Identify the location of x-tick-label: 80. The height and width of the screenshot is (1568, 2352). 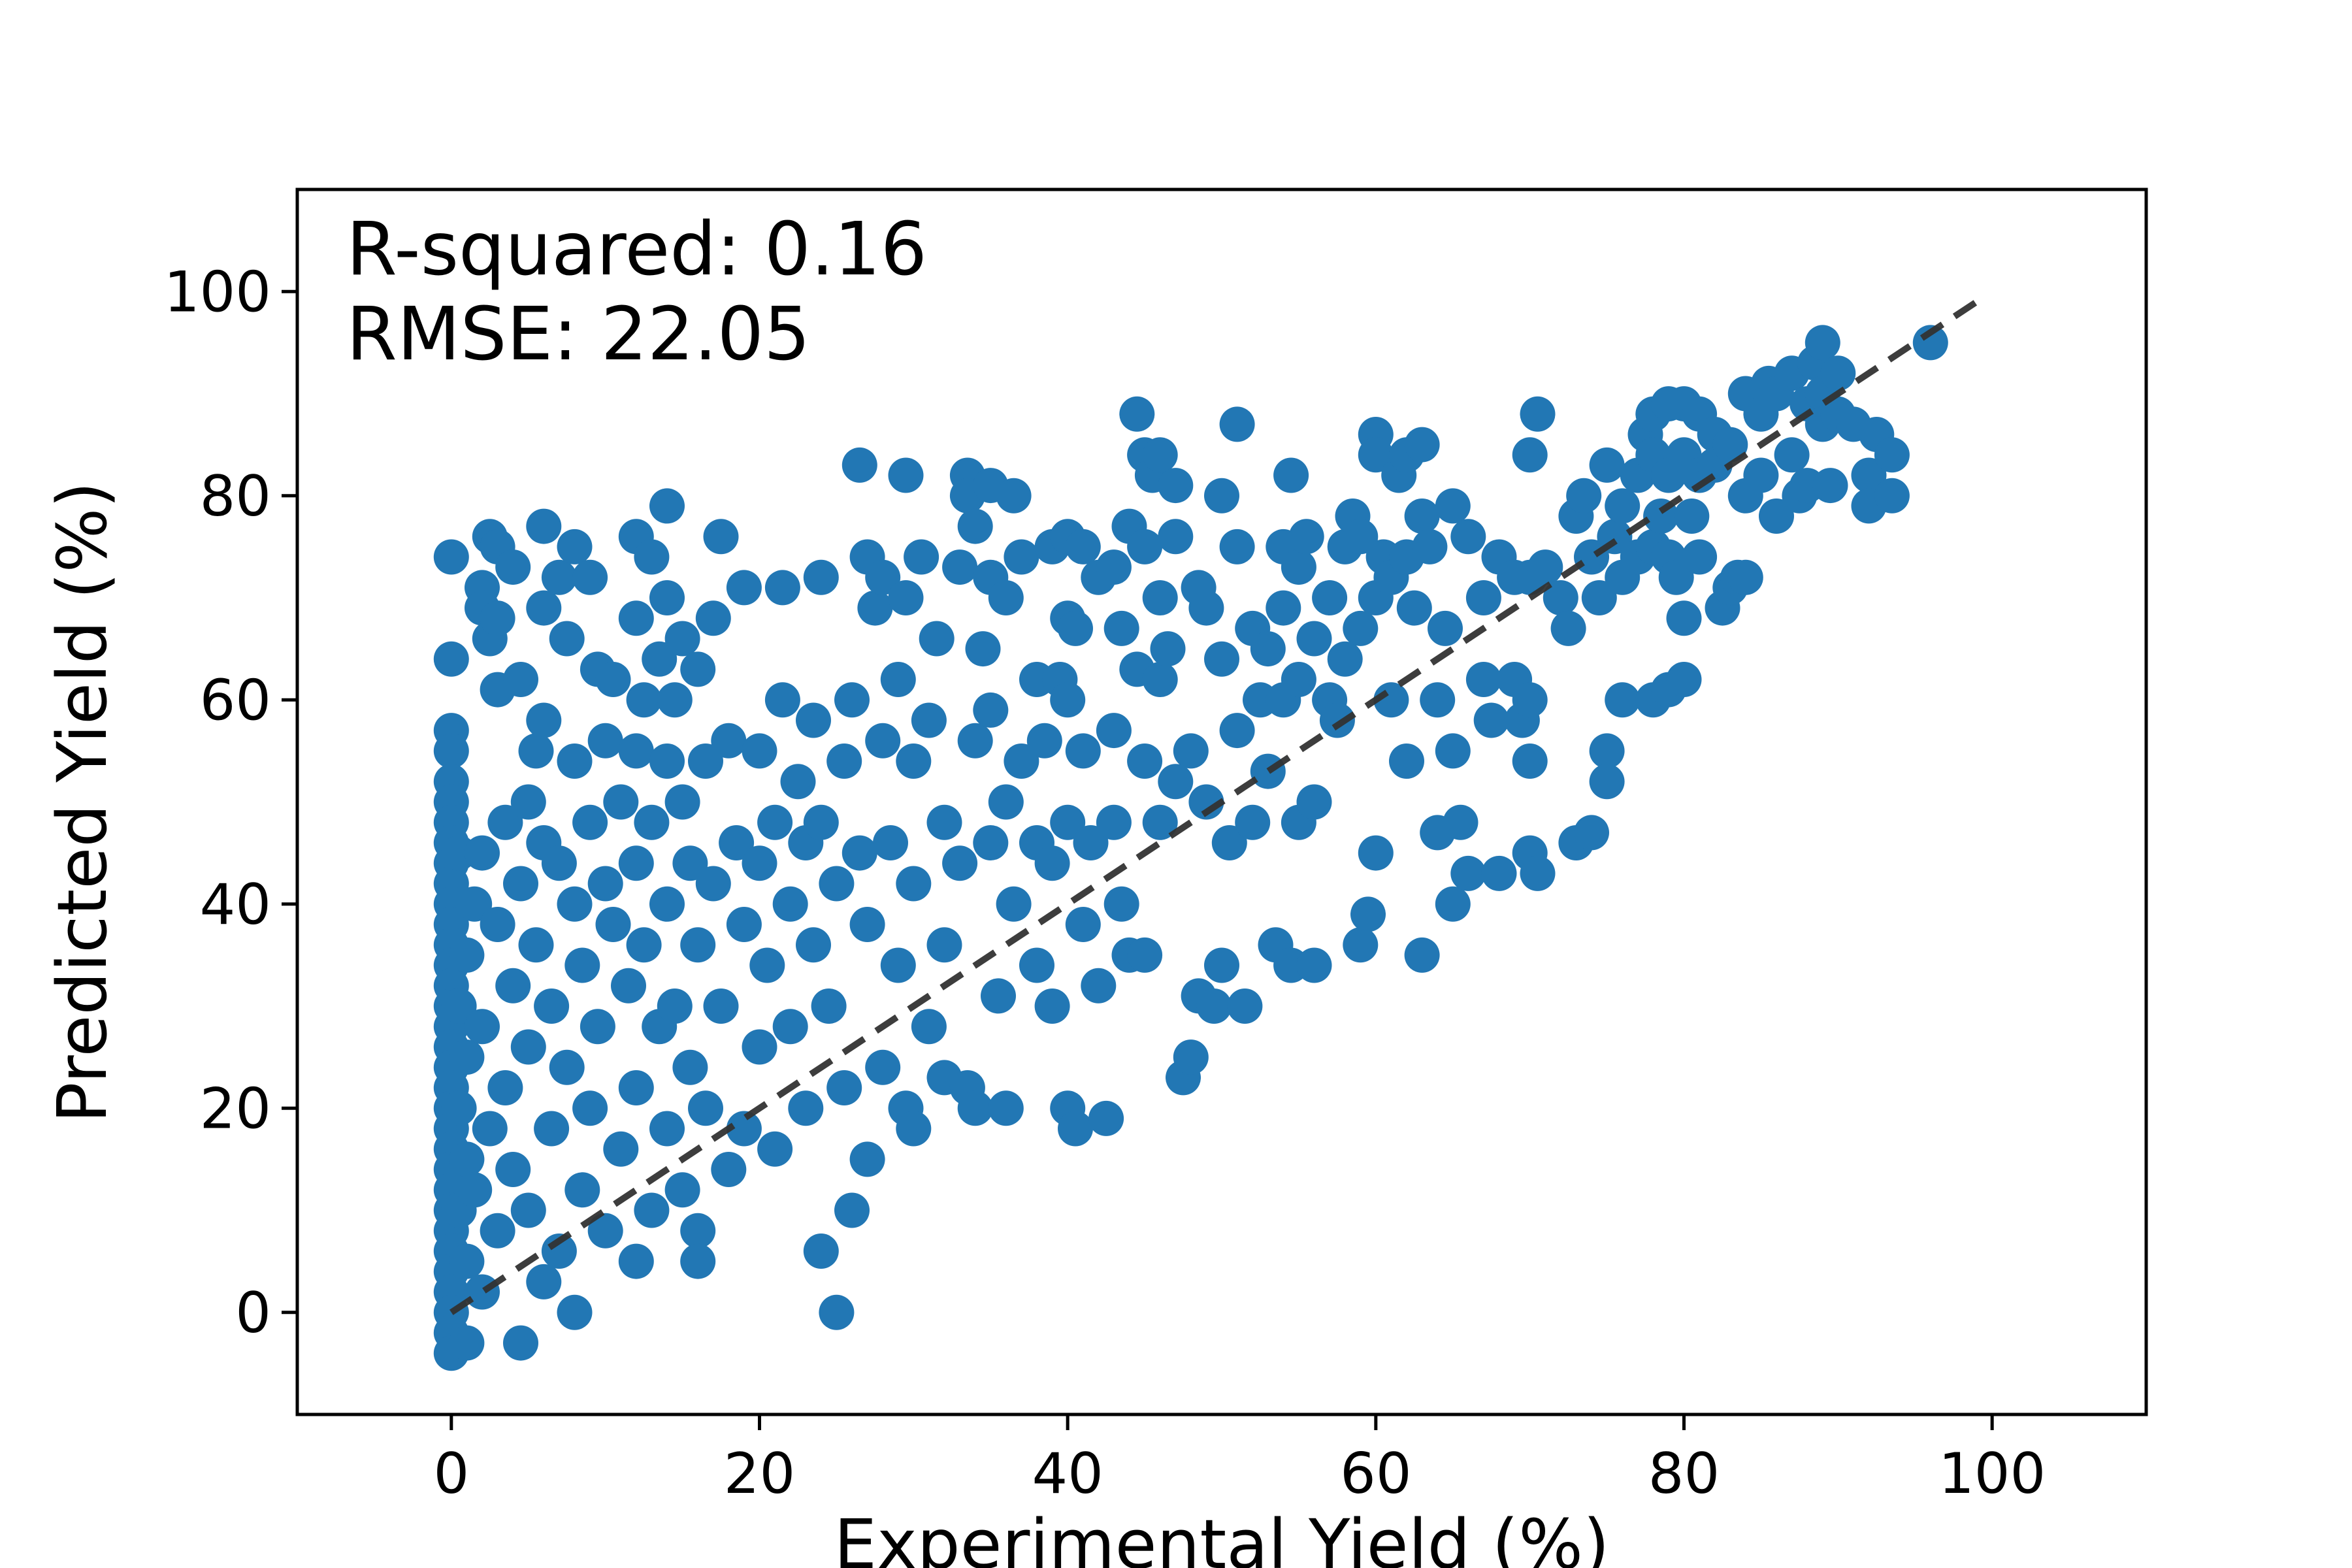
(1684, 1474).